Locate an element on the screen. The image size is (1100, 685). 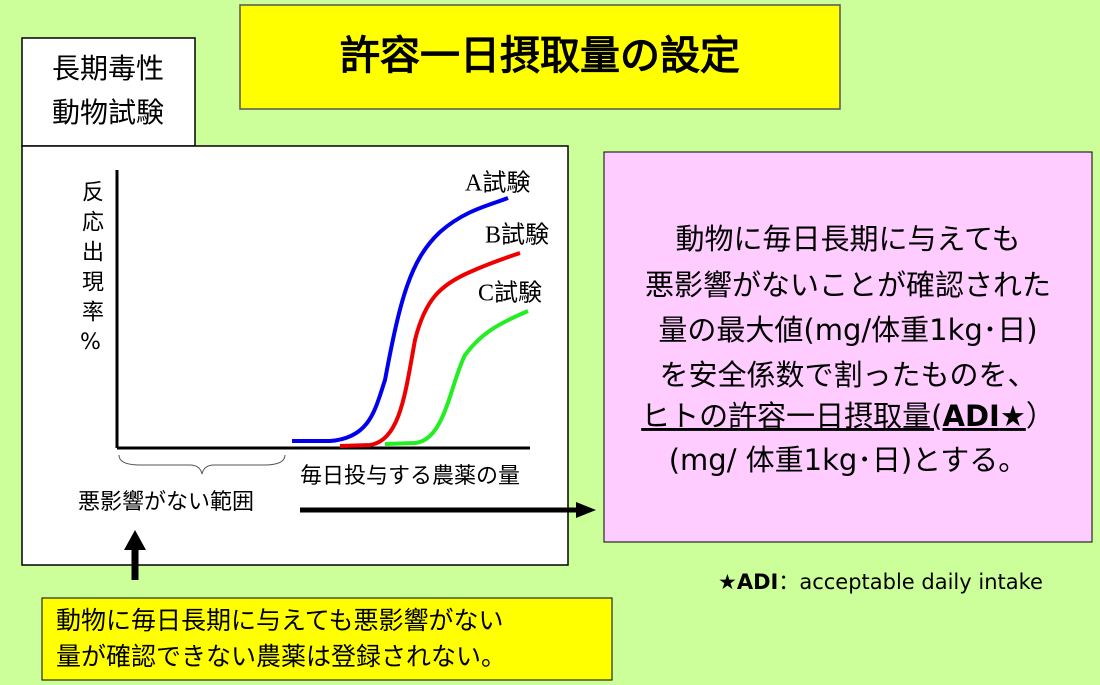
adi-end: ） is located at coordinates (1040, 416).